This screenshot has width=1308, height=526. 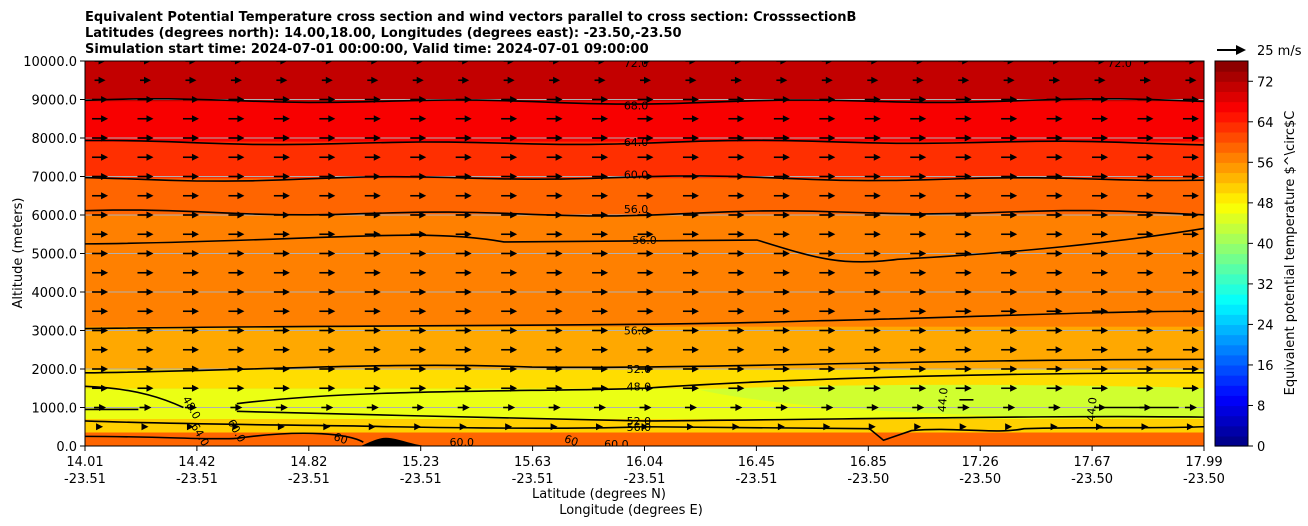 I want to click on y-tick-label: 8000.0, so click(x=55, y=139).